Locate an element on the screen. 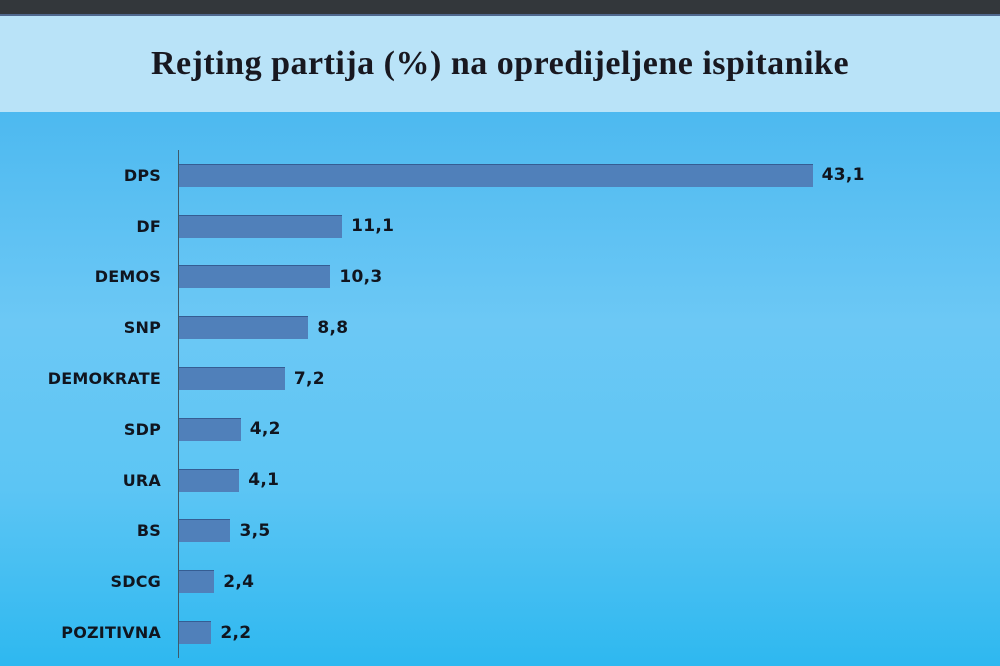 This screenshot has height=666, width=1000. value-label: 3,5 is located at coordinates (255, 530).